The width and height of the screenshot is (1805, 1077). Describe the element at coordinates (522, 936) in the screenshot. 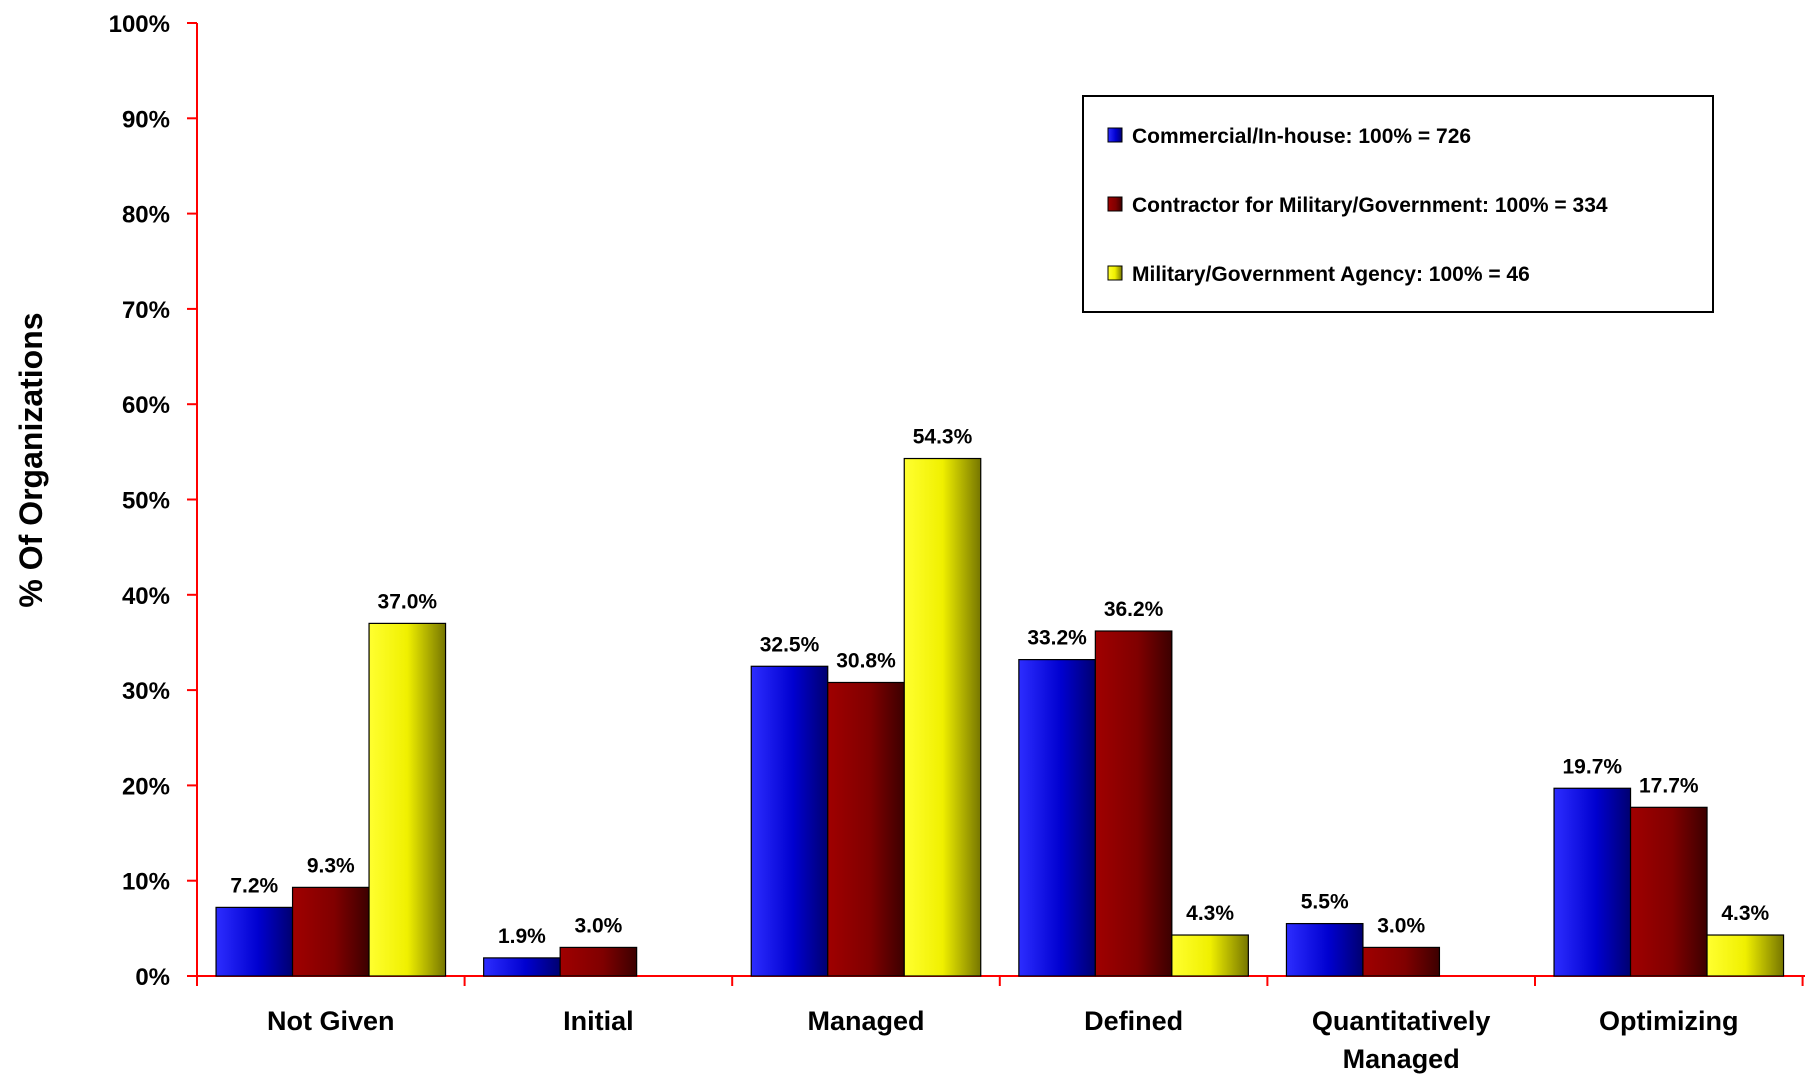

I see `data-label: 1.9%` at that location.